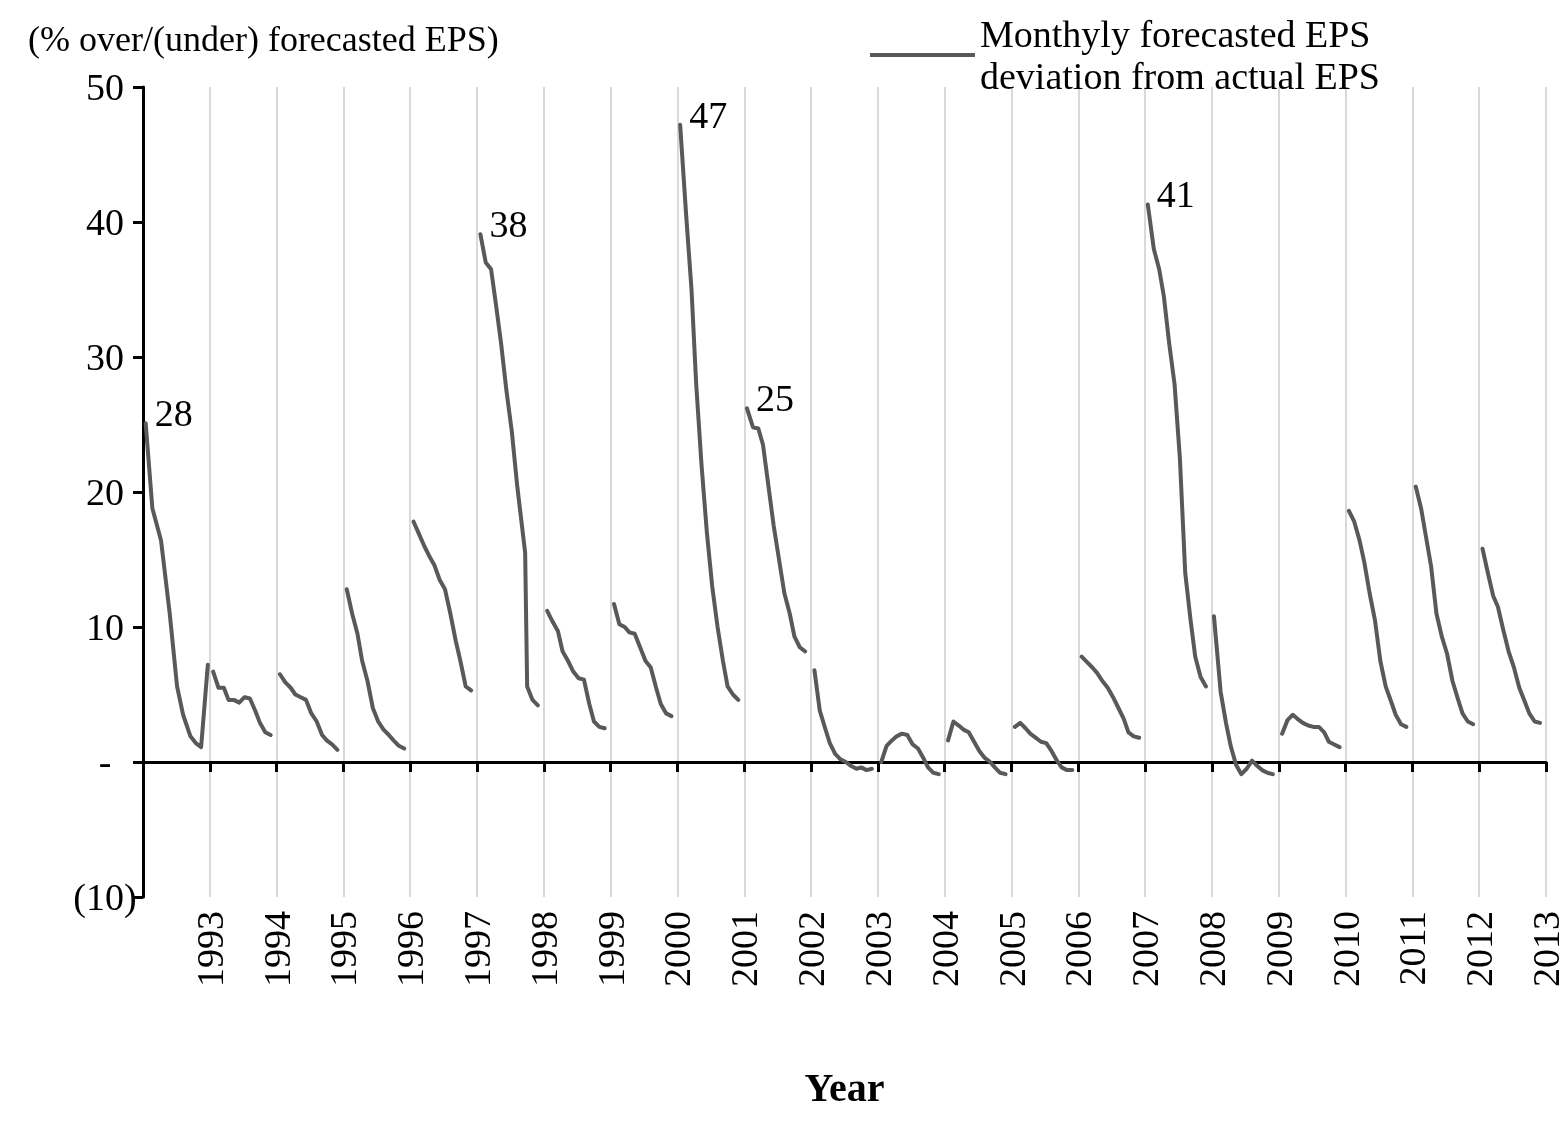 This screenshot has height=1137, width=1565. What do you see at coordinates (877, 949) in the screenshot?
I see `x-tick-label: 2003` at bounding box center [877, 949].